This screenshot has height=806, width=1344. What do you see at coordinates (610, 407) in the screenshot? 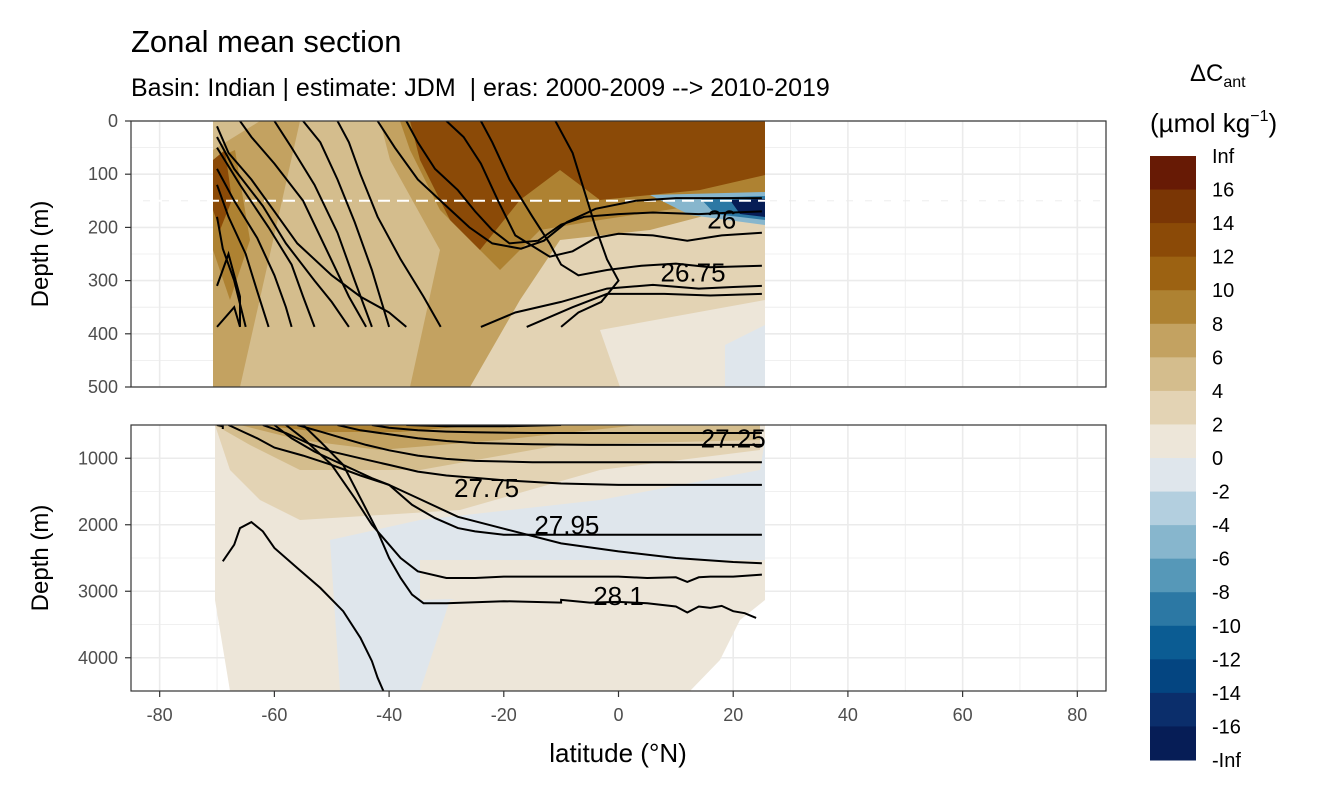
I see `isopycnal-labels: 26 26.75 27.25 27.75 27.95 28.1` at bounding box center [610, 407].